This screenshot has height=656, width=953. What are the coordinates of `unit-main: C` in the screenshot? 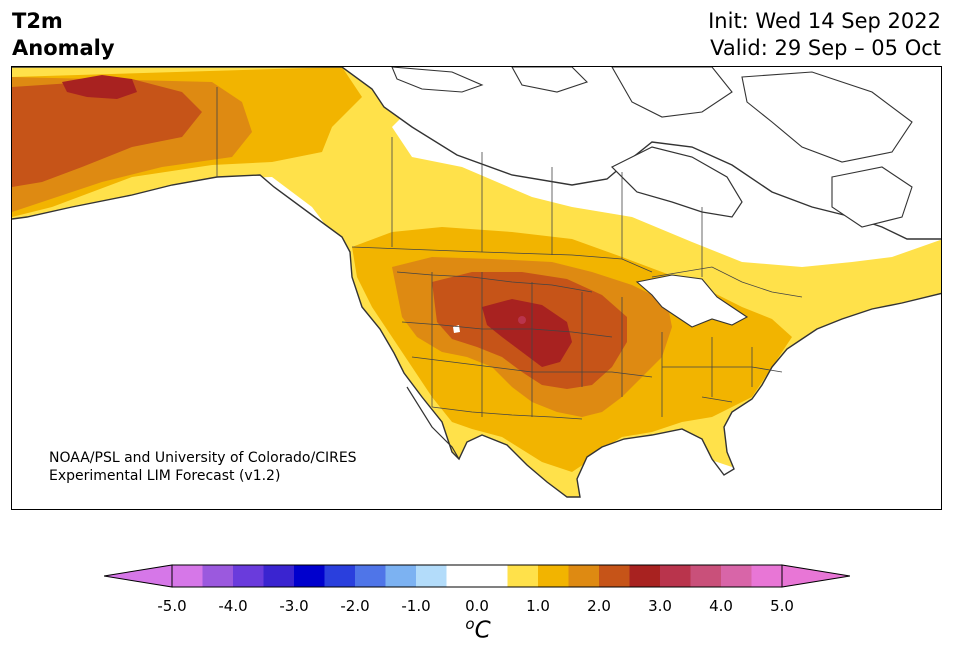 It's located at (482, 630).